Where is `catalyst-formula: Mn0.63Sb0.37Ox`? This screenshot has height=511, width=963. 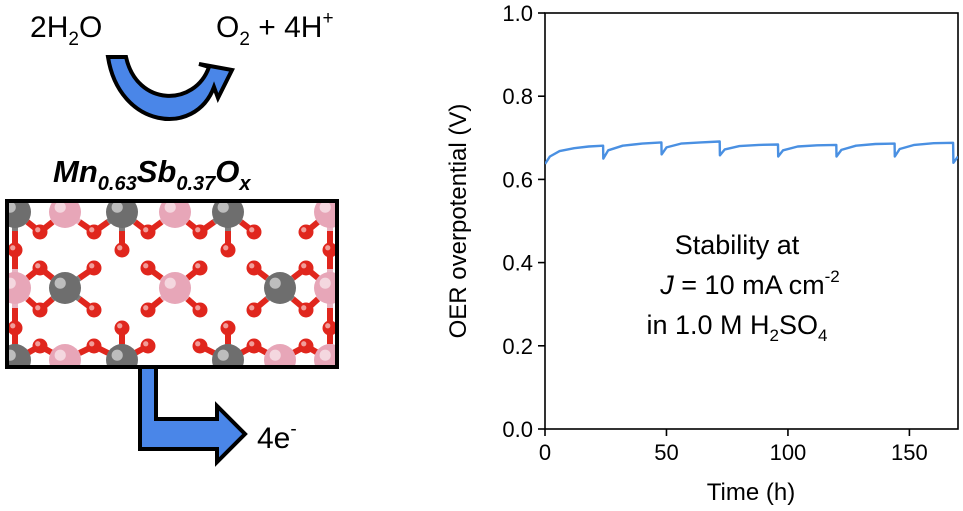
catalyst-formula: Mn0.63Sb0.37Ox is located at coordinates (152, 174).